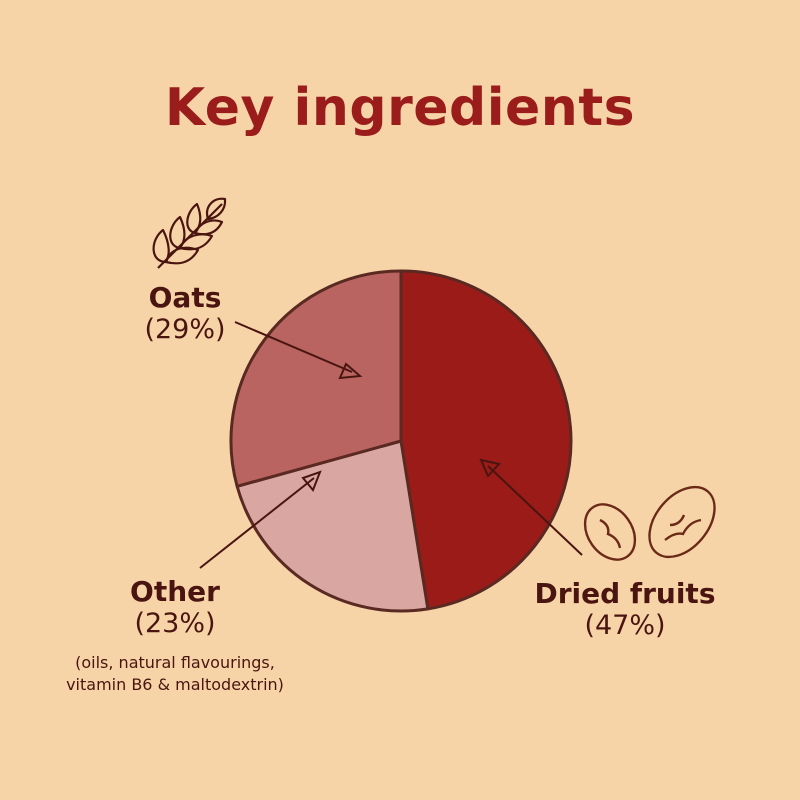  Describe the element at coordinates (625, 625) in the screenshot. I see `dried-fruits-percent: (47%)` at that location.